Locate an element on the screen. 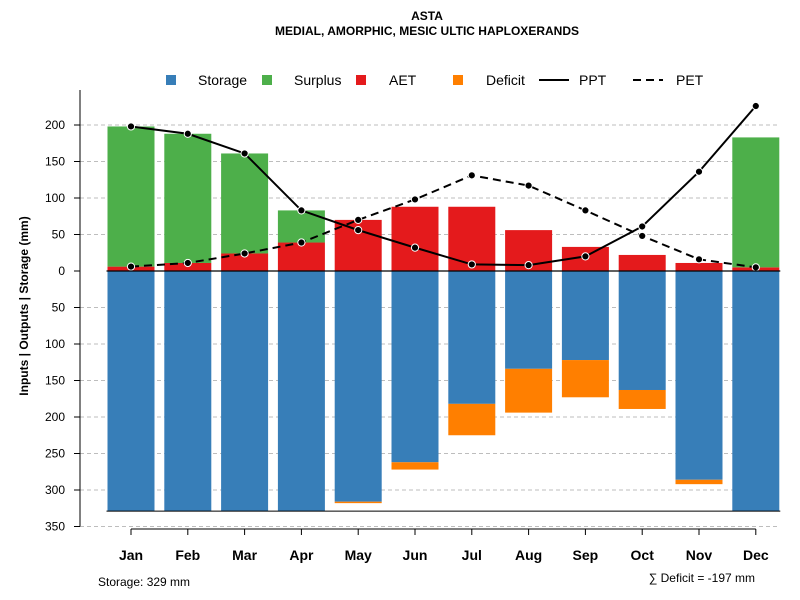  x-tick-label-dec: Dec is located at coordinates (756, 555).